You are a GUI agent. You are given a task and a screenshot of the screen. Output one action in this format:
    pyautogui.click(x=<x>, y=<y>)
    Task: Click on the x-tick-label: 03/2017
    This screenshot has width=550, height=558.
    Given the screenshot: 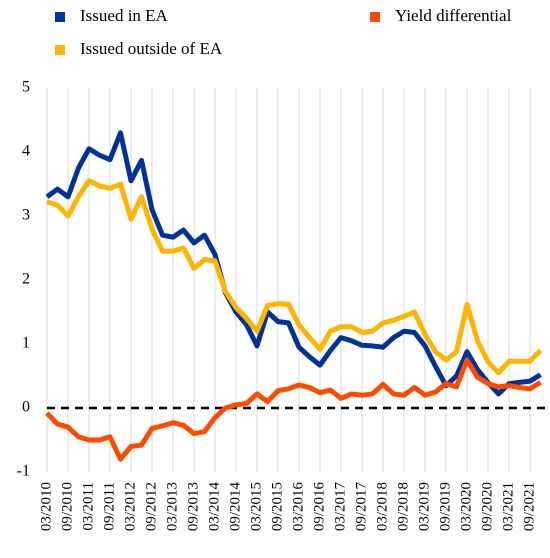 What is the action you would take?
    pyautogui.click(x=340, y=507)
    